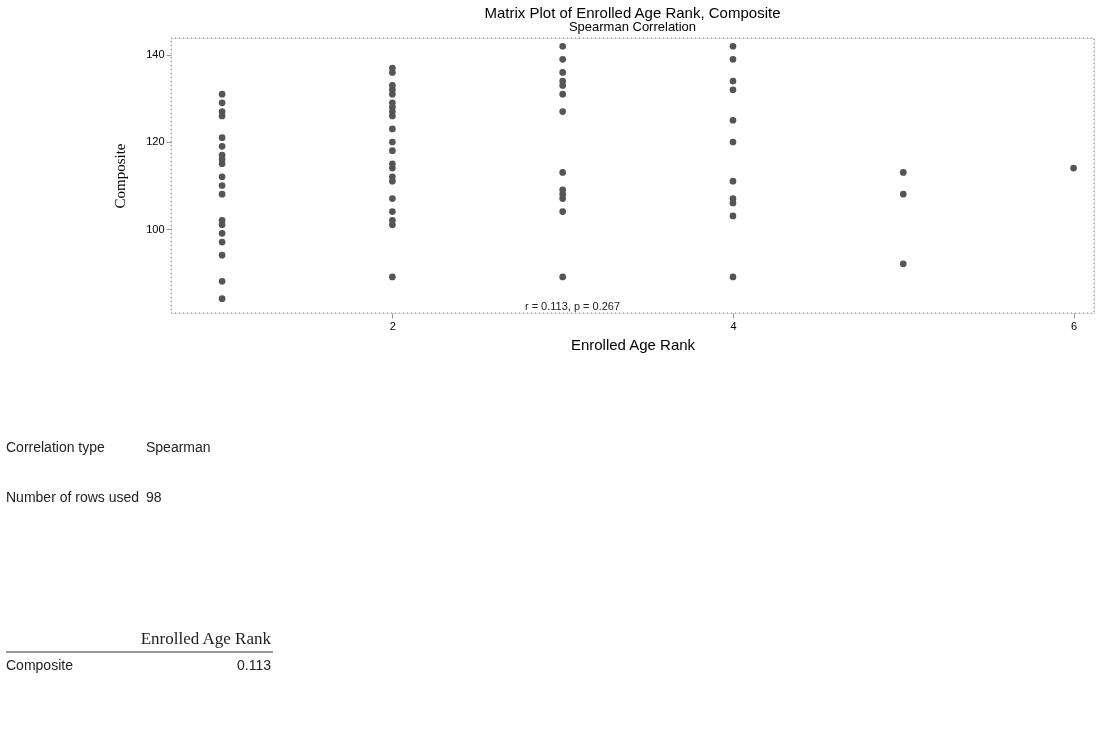 Image resolution: width=1119 pixels, height=755 pixels. I want to click on text: Number of rows used, so click(73, 497).